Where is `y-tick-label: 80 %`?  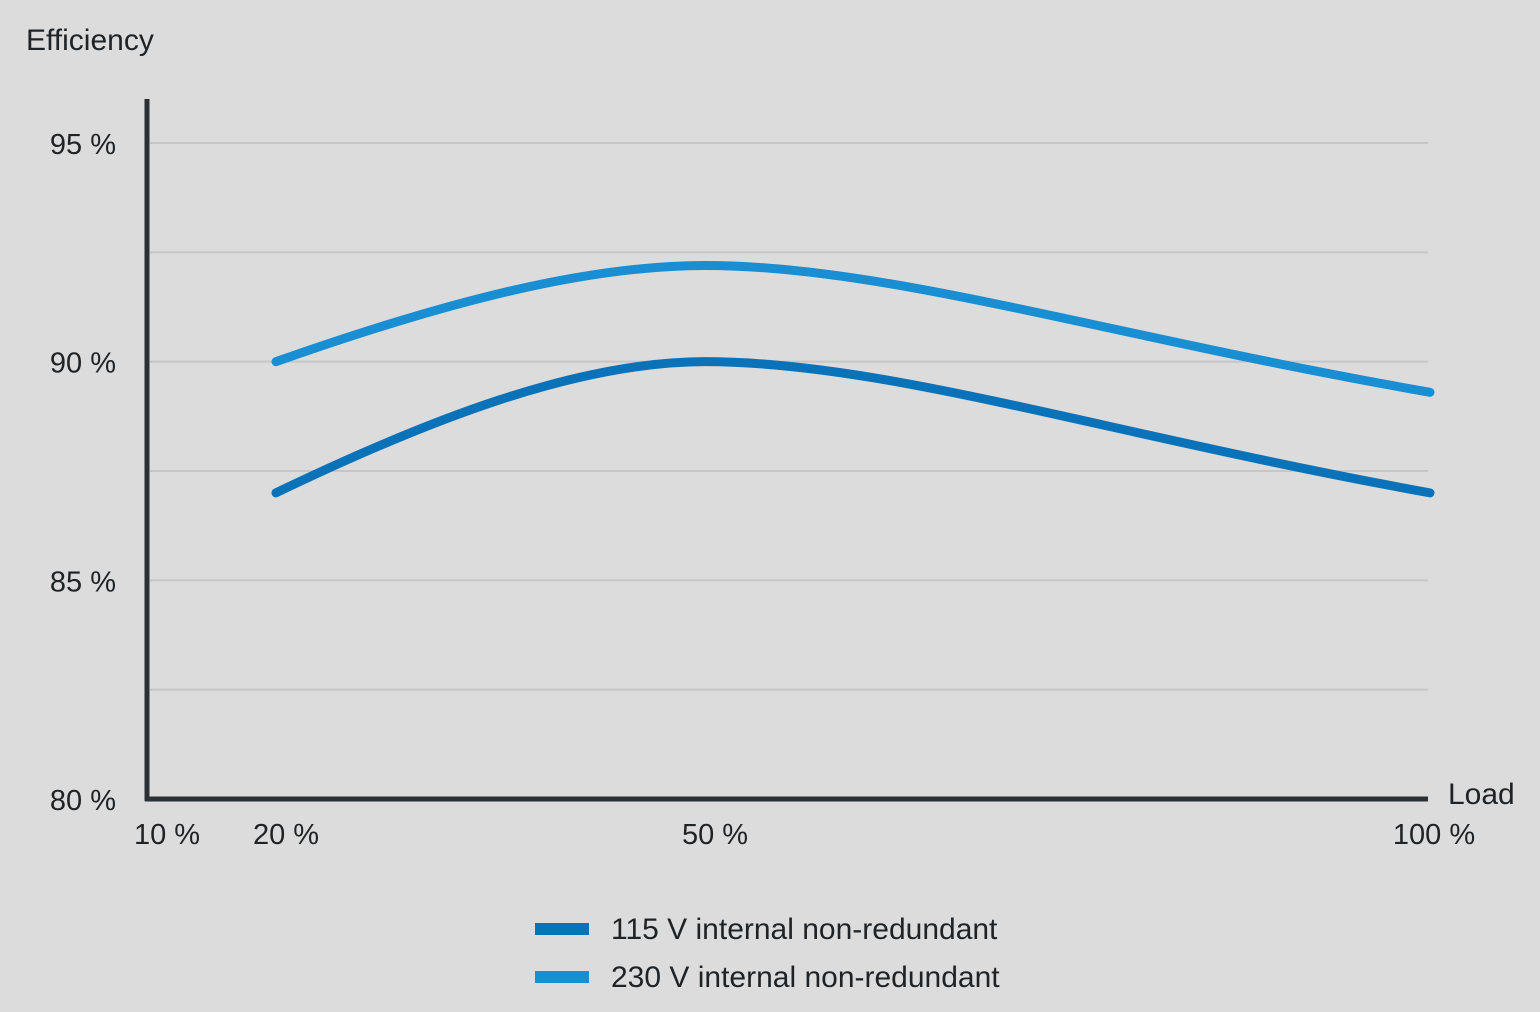 y-tick-label: 80 % is located at coordinates (83, 801).